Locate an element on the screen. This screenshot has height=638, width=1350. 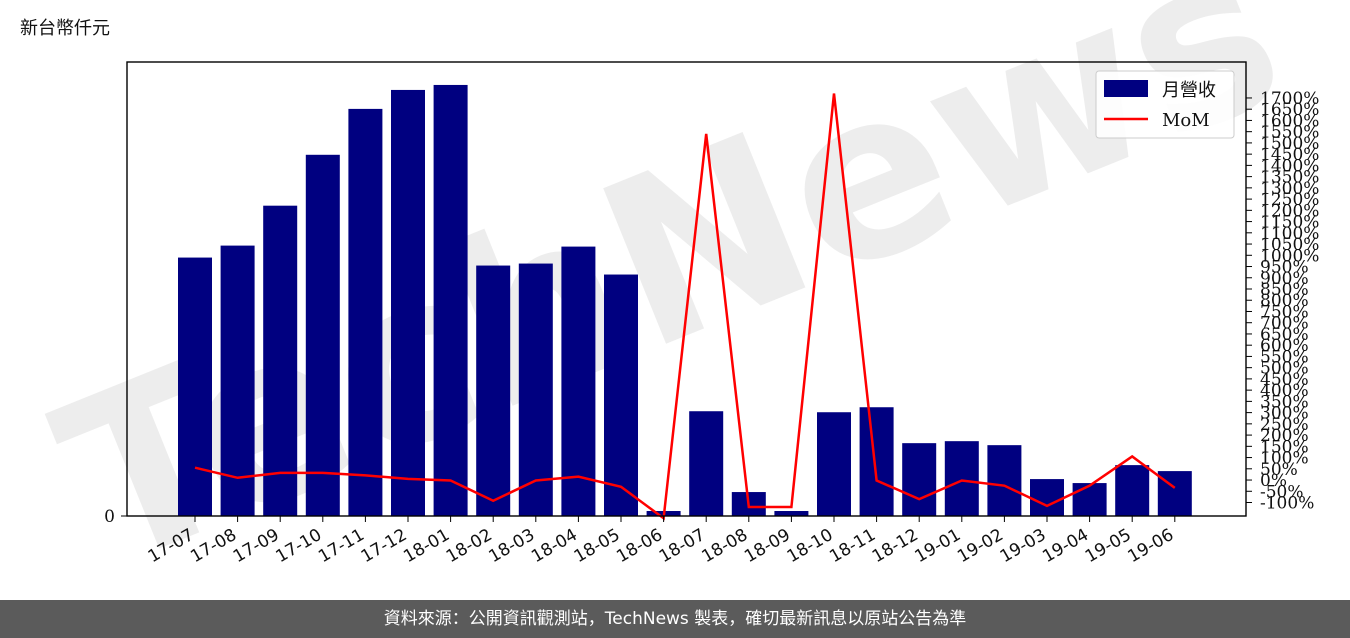
x-tick-label: 18-12 is located at coordinates (895, 546).